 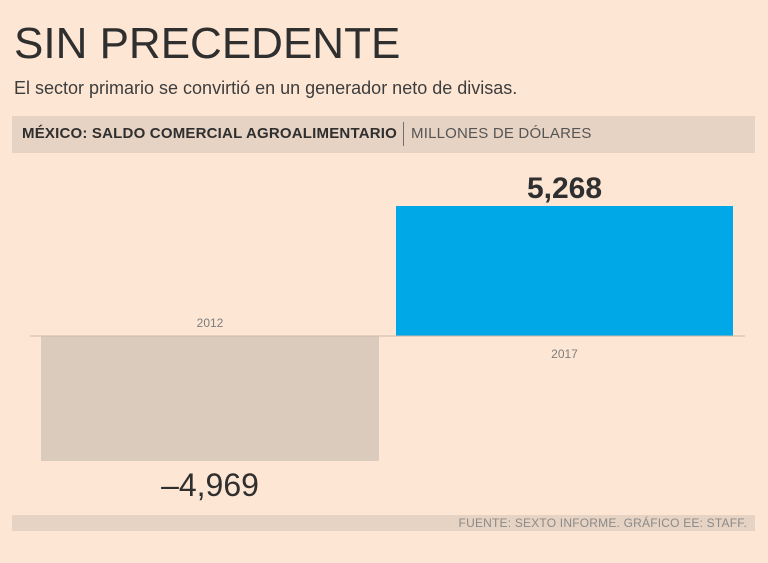 I want to click on value-label-2017: 5,268, so click(x=564, y=188).